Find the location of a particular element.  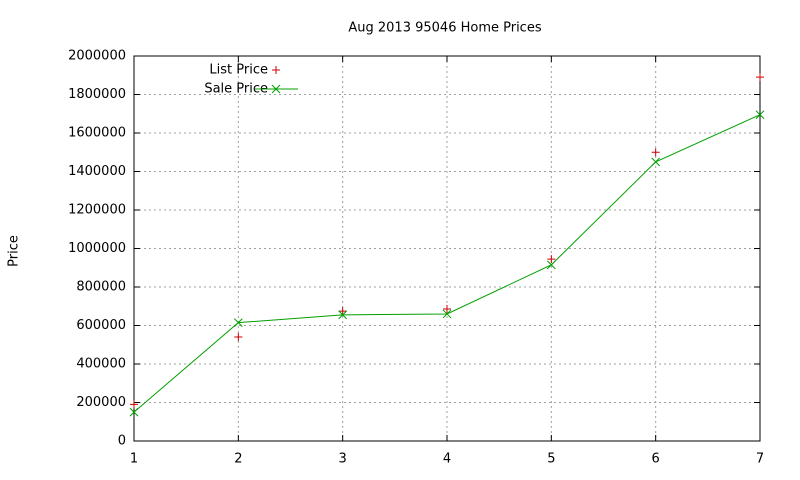

x-tick-label: 6 is located at coordinates (656, 459).